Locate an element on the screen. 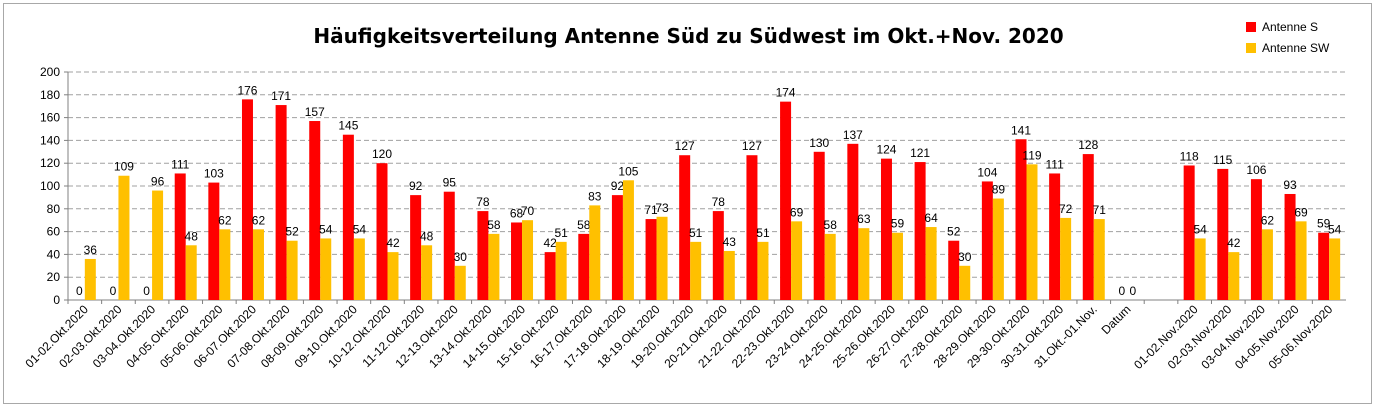 This screenshot has height=408, width=1377. legend-item-antenne-sw: Antenne SW is located at coordinates (1287, 47).